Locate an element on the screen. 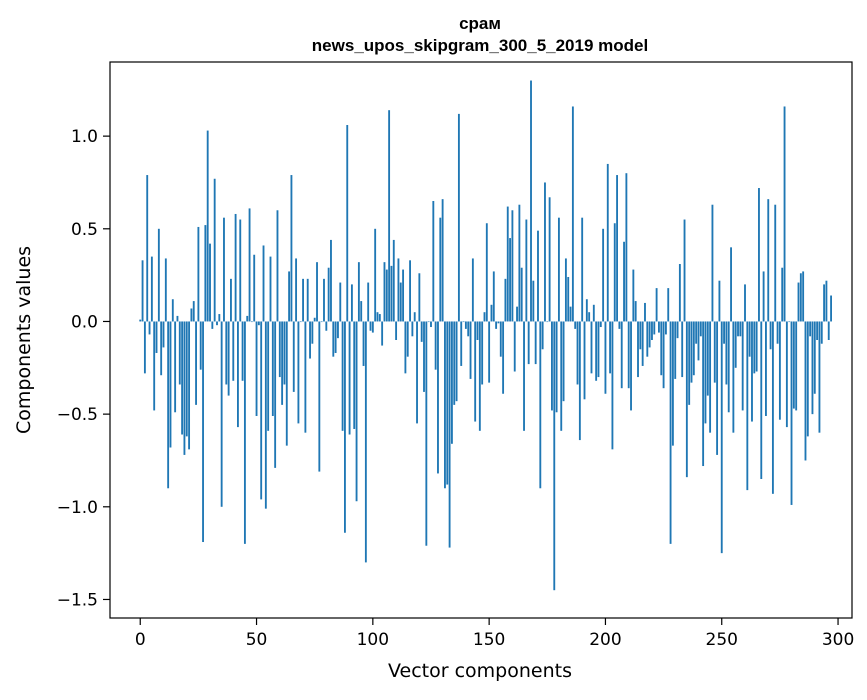 The height and width of the screenshot is (700, 867). y-tick-label-1: −1.0 is located at coordinates (77, 508).